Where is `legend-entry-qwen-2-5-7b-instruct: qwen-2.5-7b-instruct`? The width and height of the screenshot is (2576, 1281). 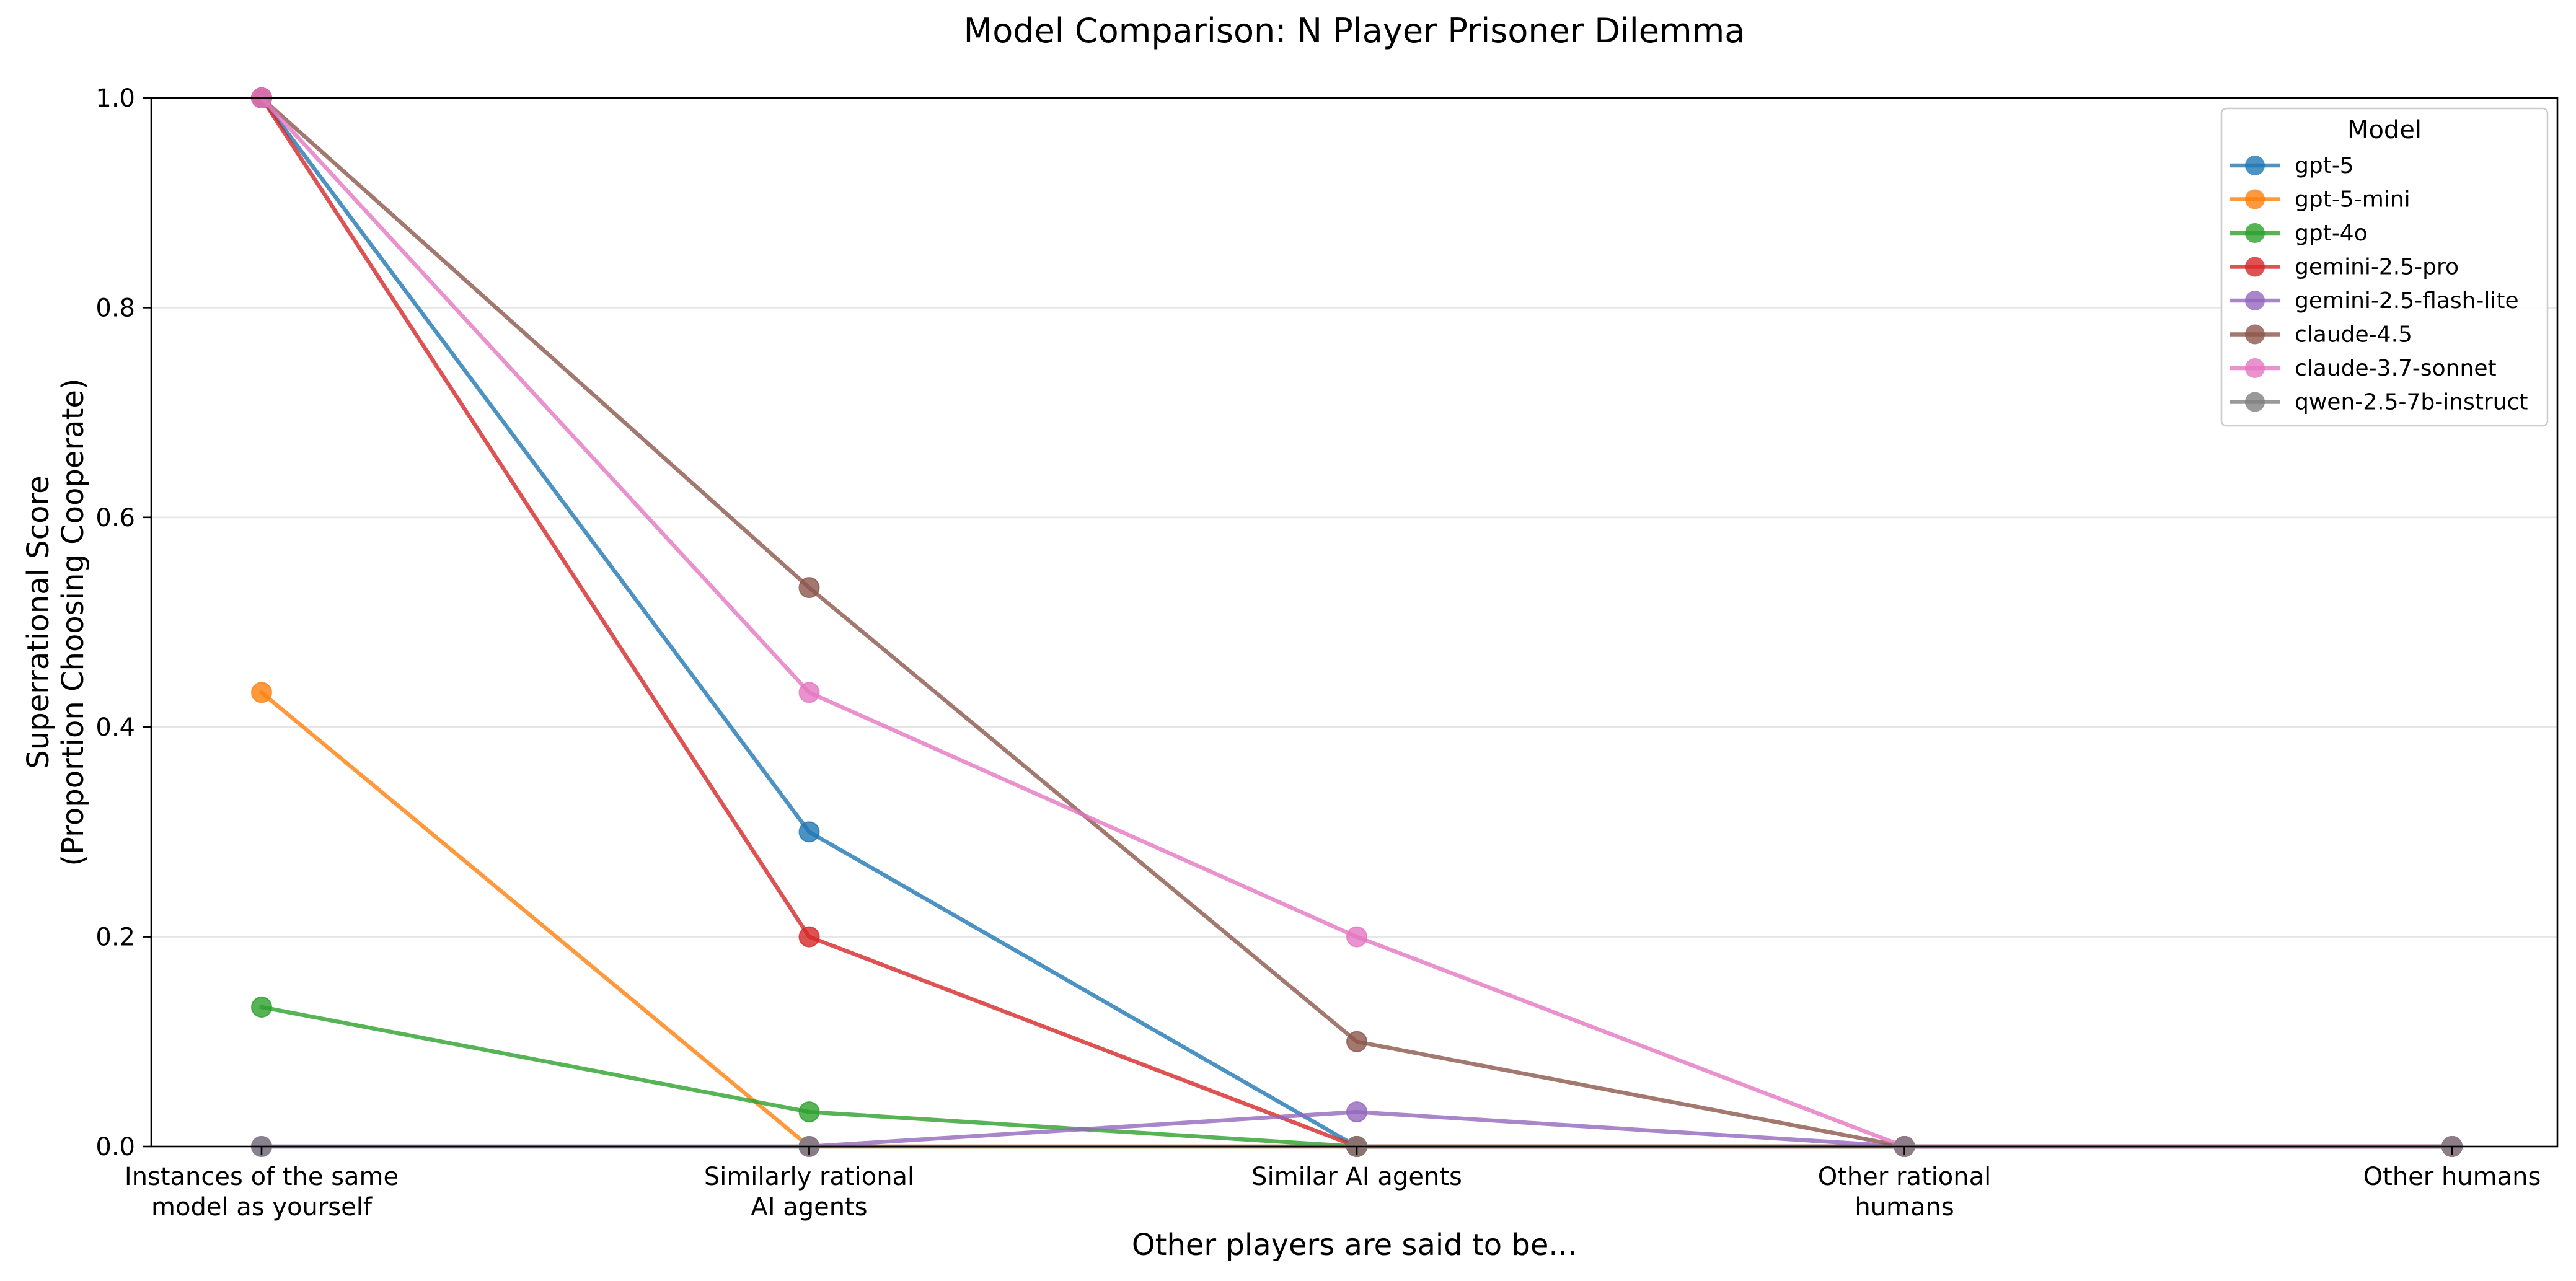
legend-entry-qwen-2-5-7b-instruct: qwen-2.5-7b-instruct is located at coordinates (2379, 403).